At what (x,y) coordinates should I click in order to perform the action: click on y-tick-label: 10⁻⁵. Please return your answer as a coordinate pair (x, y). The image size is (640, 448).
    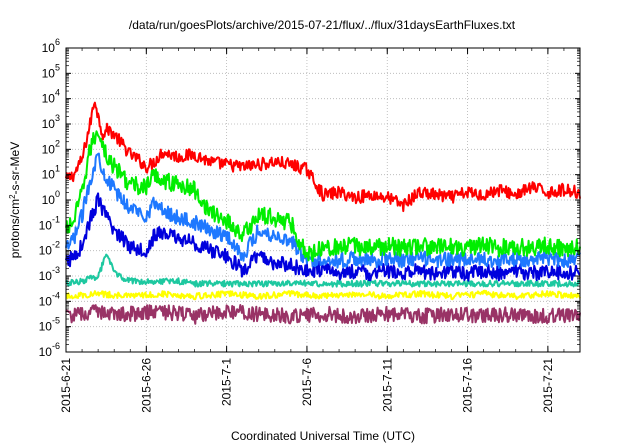
    Looking at the image, I should click on (49, 325).